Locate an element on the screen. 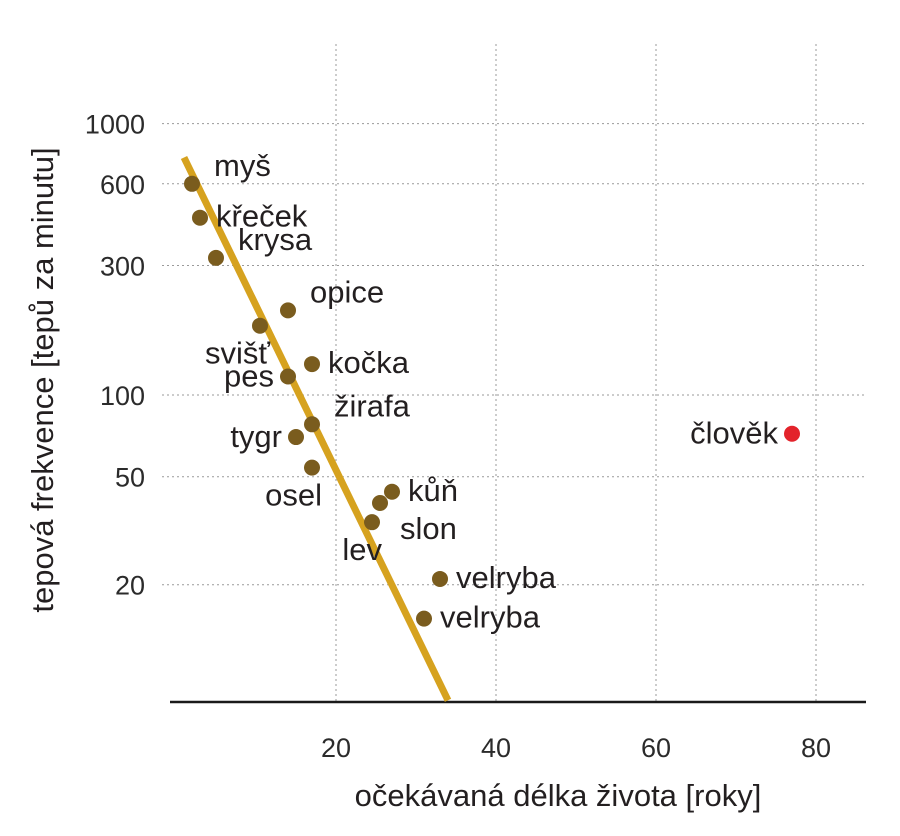 The width and height of the screenshot is (900, 836). y-tick-label: 100 is located at coordinates (122, 396).